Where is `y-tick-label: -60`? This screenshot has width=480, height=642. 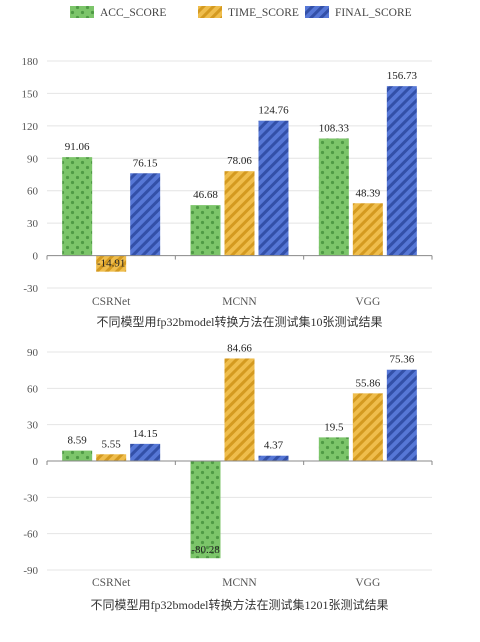 y-tick-label: -60 is located at coordinates (30, 535).